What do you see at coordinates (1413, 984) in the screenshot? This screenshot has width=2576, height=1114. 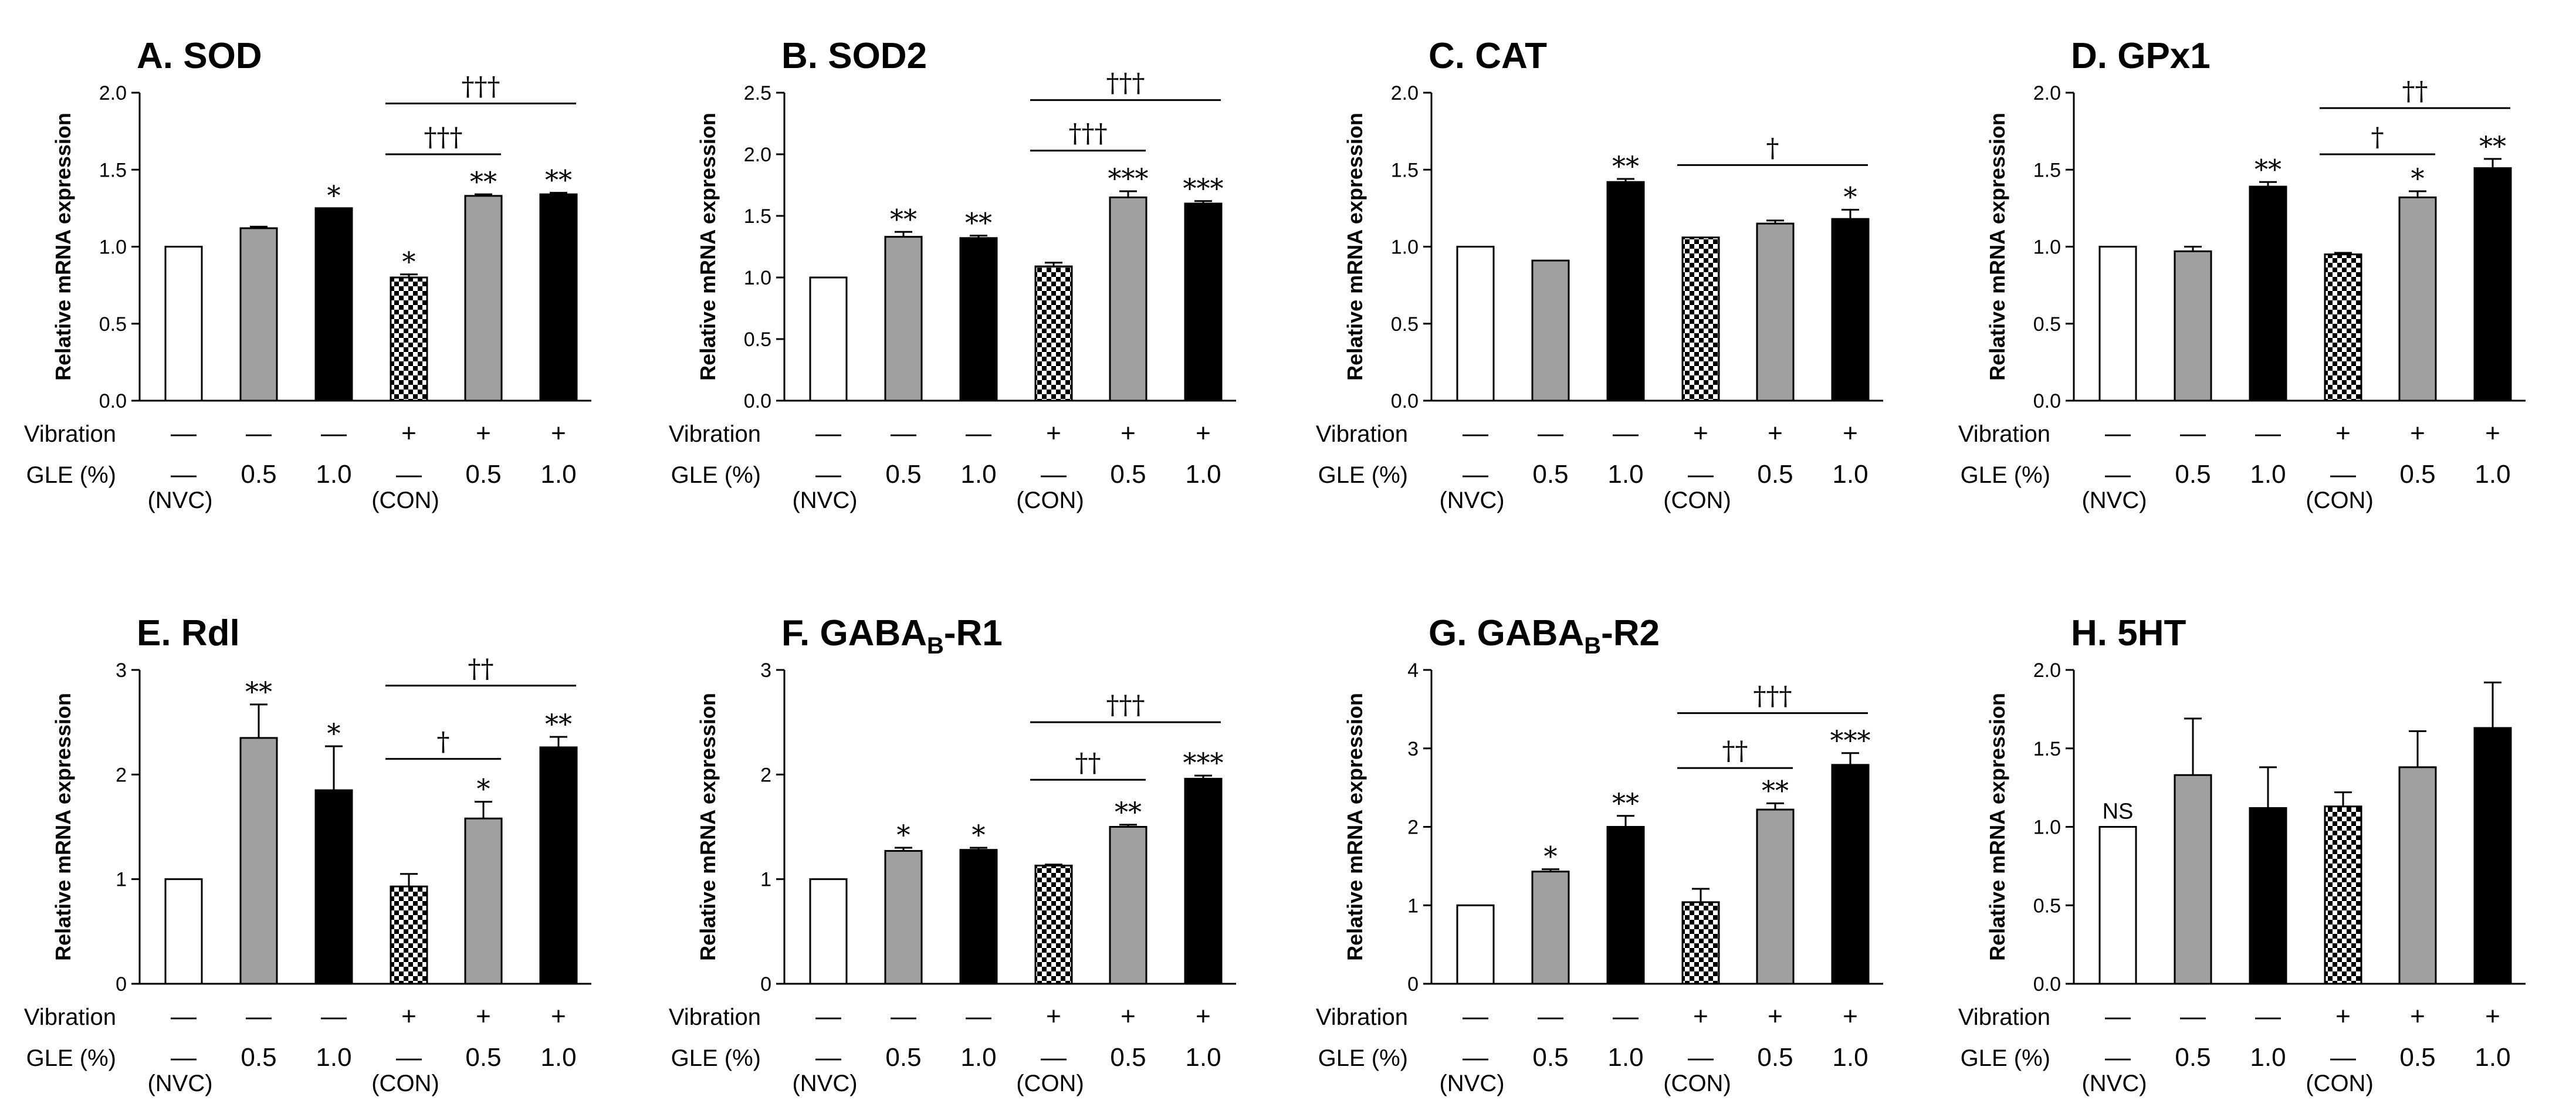 I see `panel-g-ytick-label: 0` at bounding box center [1413, 984].